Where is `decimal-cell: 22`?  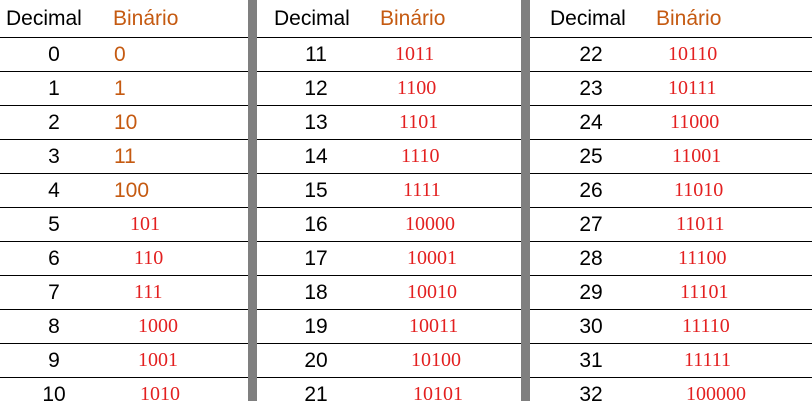
decimal-cell: 22 is located at coordinates (591, 55).